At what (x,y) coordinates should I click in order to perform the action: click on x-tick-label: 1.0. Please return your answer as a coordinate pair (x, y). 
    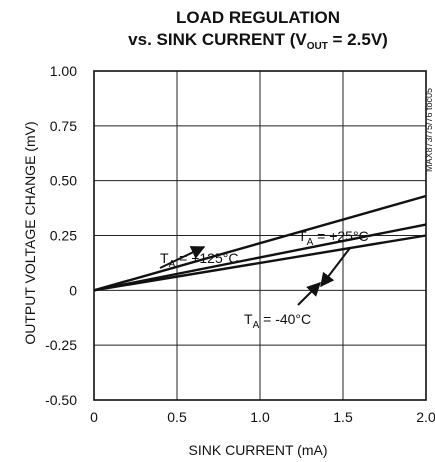
    Looking at the image, I should click on (260, 417).